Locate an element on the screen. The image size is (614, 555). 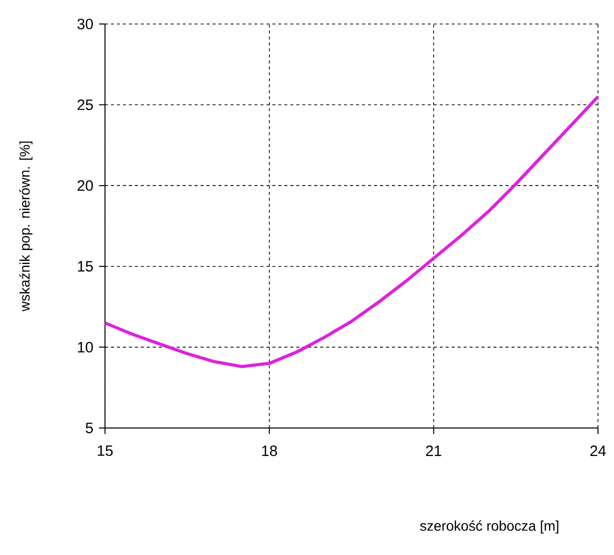
y-axis-title: wskaźnik pop. nierówn. [%] is located at coordinates (25, 227).